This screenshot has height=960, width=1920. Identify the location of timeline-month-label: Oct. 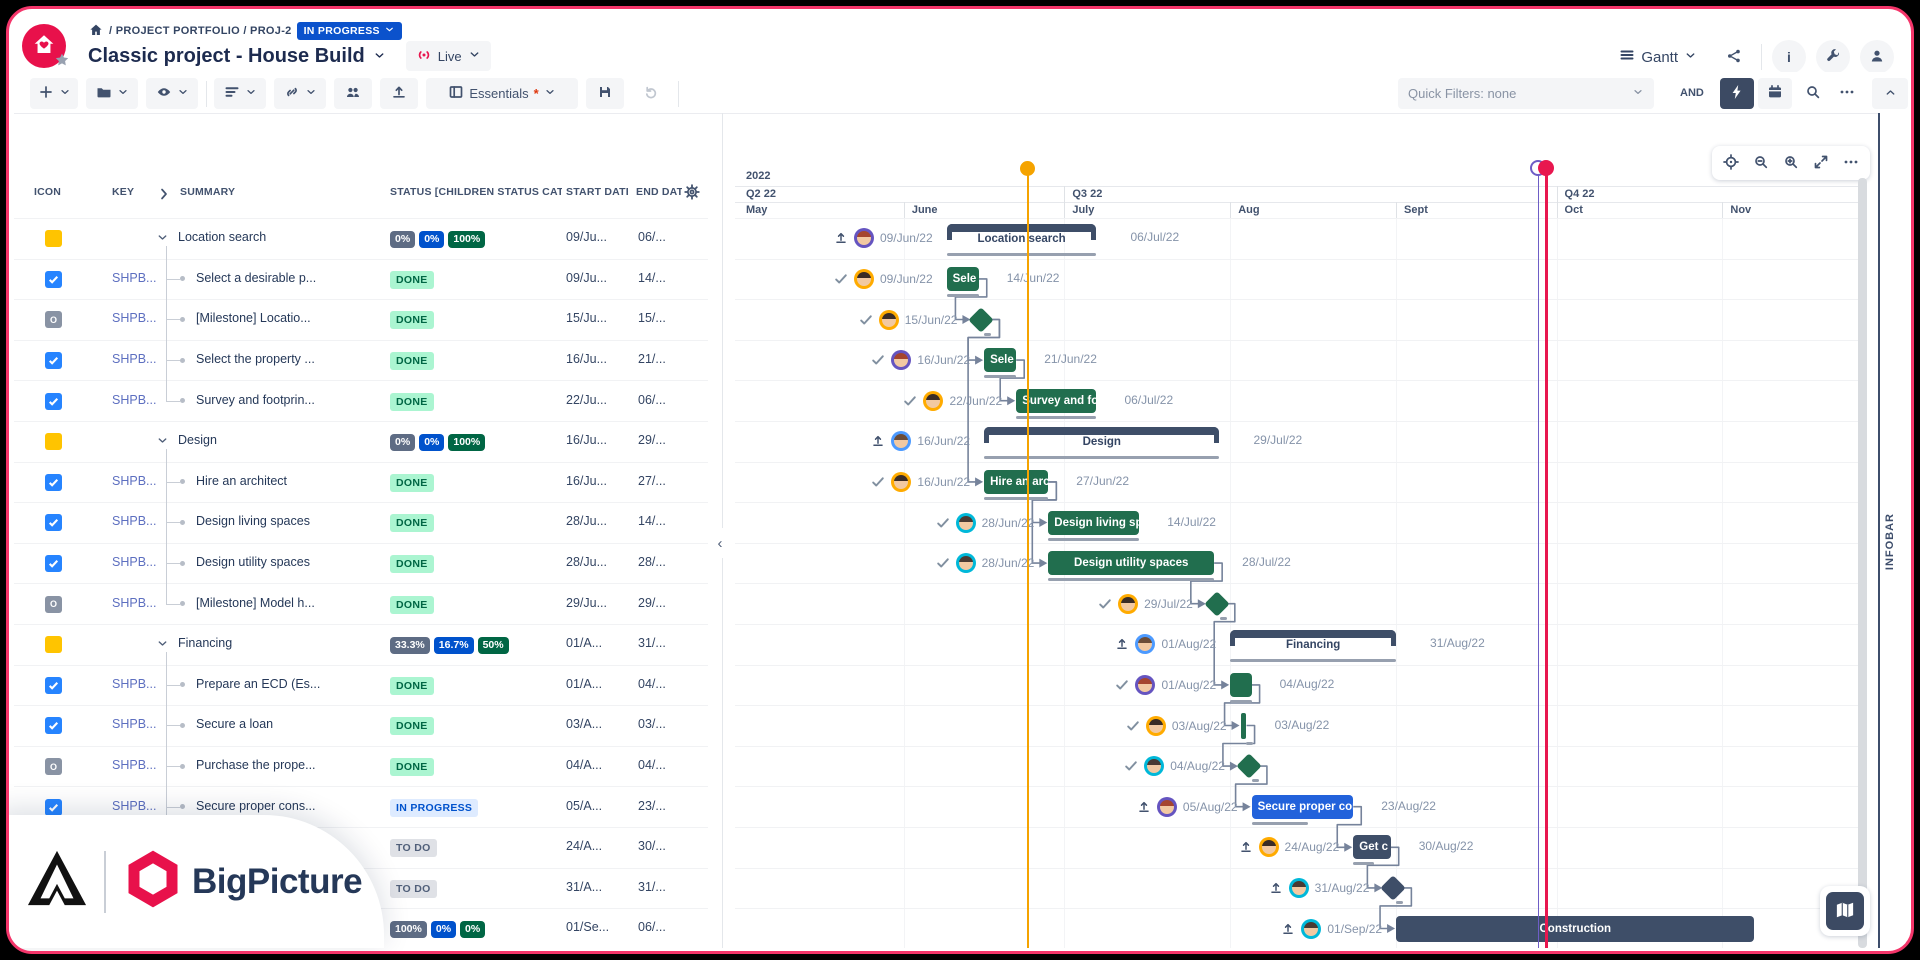
(1573, 210).